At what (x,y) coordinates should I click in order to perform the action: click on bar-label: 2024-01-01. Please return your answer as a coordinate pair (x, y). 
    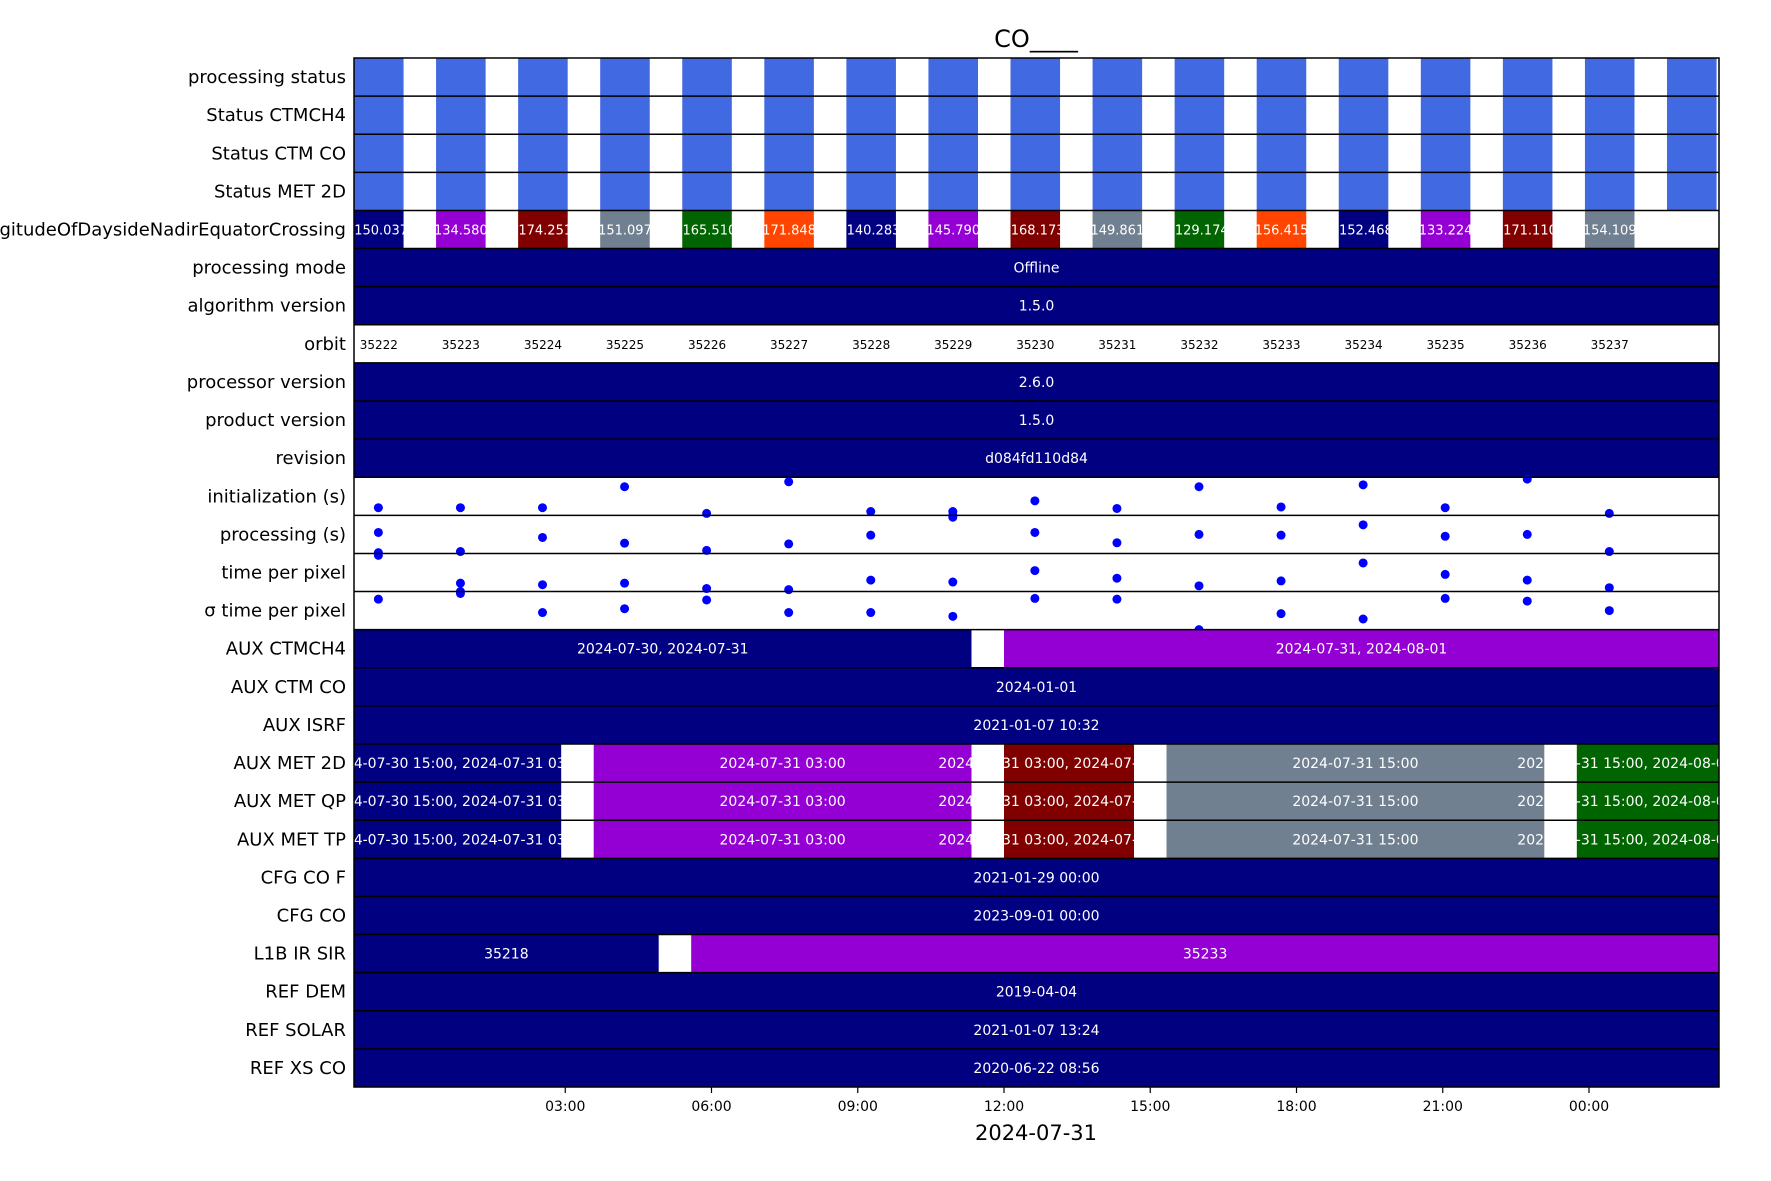
    Looking at the image, I should click on (1036, 688).